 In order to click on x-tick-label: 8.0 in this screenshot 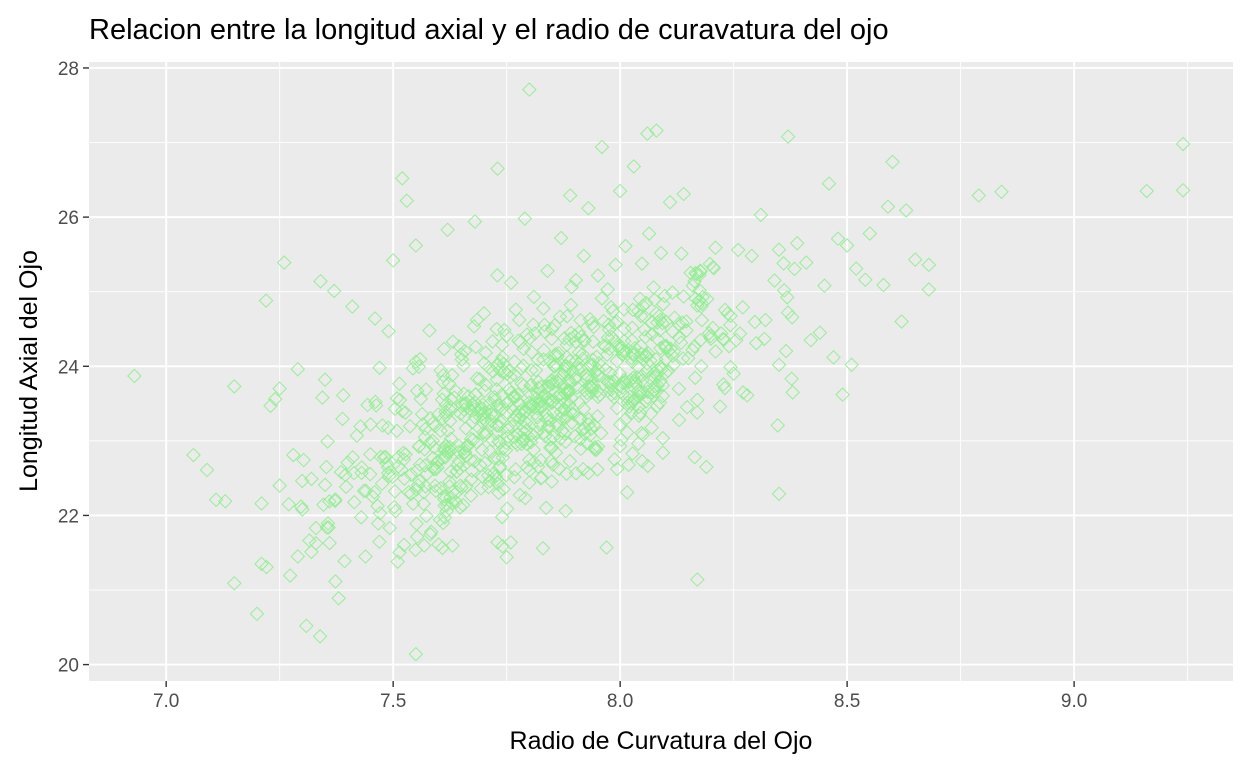, I will do `click(620, 701)`.